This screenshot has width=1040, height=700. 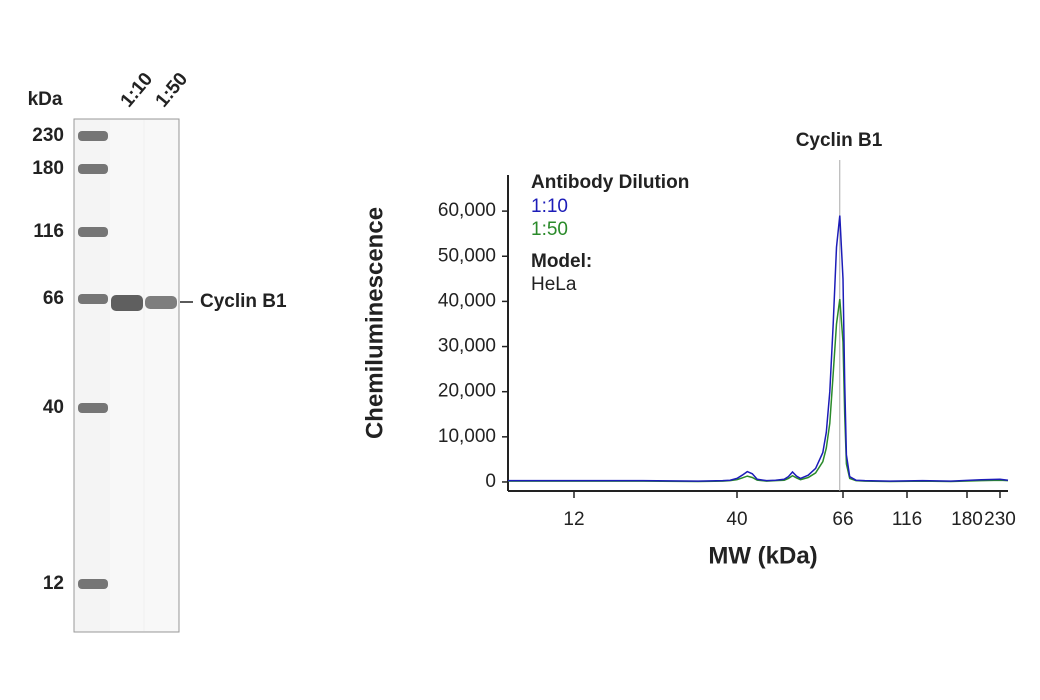 What do you see at coordinates (53, 407) in the screenshot?
I see `marker-label: 40` at bounding box center [53, 407].